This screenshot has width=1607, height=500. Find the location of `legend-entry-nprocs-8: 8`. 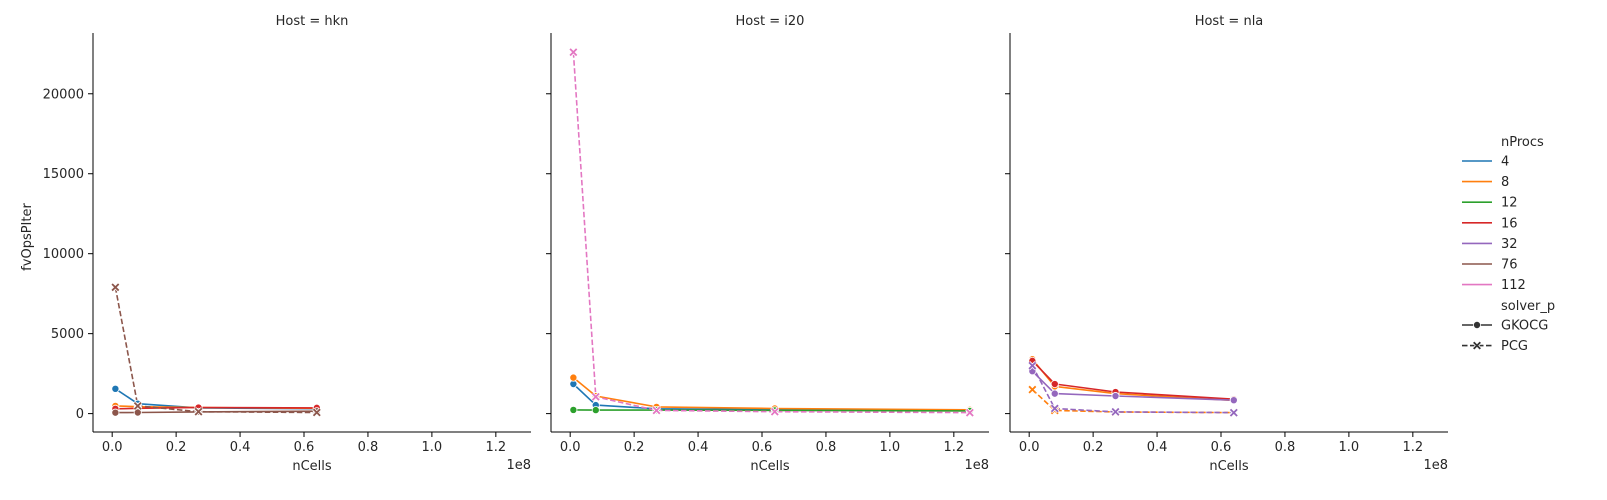

legend-entry-nprocs-8: 8 is located at coordinates (1485, 182).